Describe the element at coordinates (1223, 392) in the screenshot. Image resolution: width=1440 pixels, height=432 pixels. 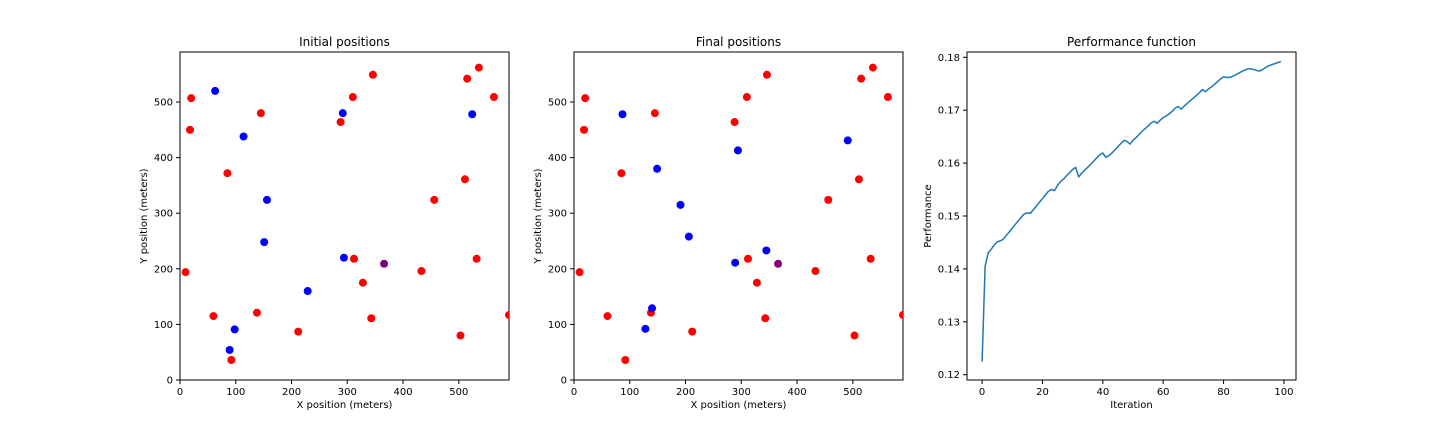
I see `x-tick-label: 80` at that location.